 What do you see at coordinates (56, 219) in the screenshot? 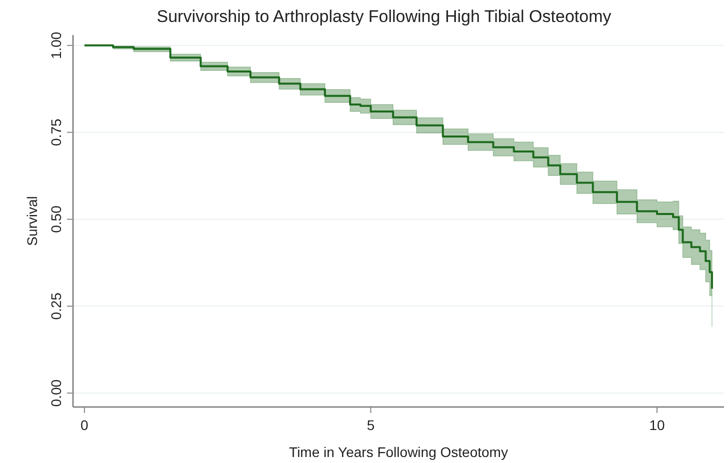
I see `y-tick-label: 0.50` at bounding box center [56, 219].